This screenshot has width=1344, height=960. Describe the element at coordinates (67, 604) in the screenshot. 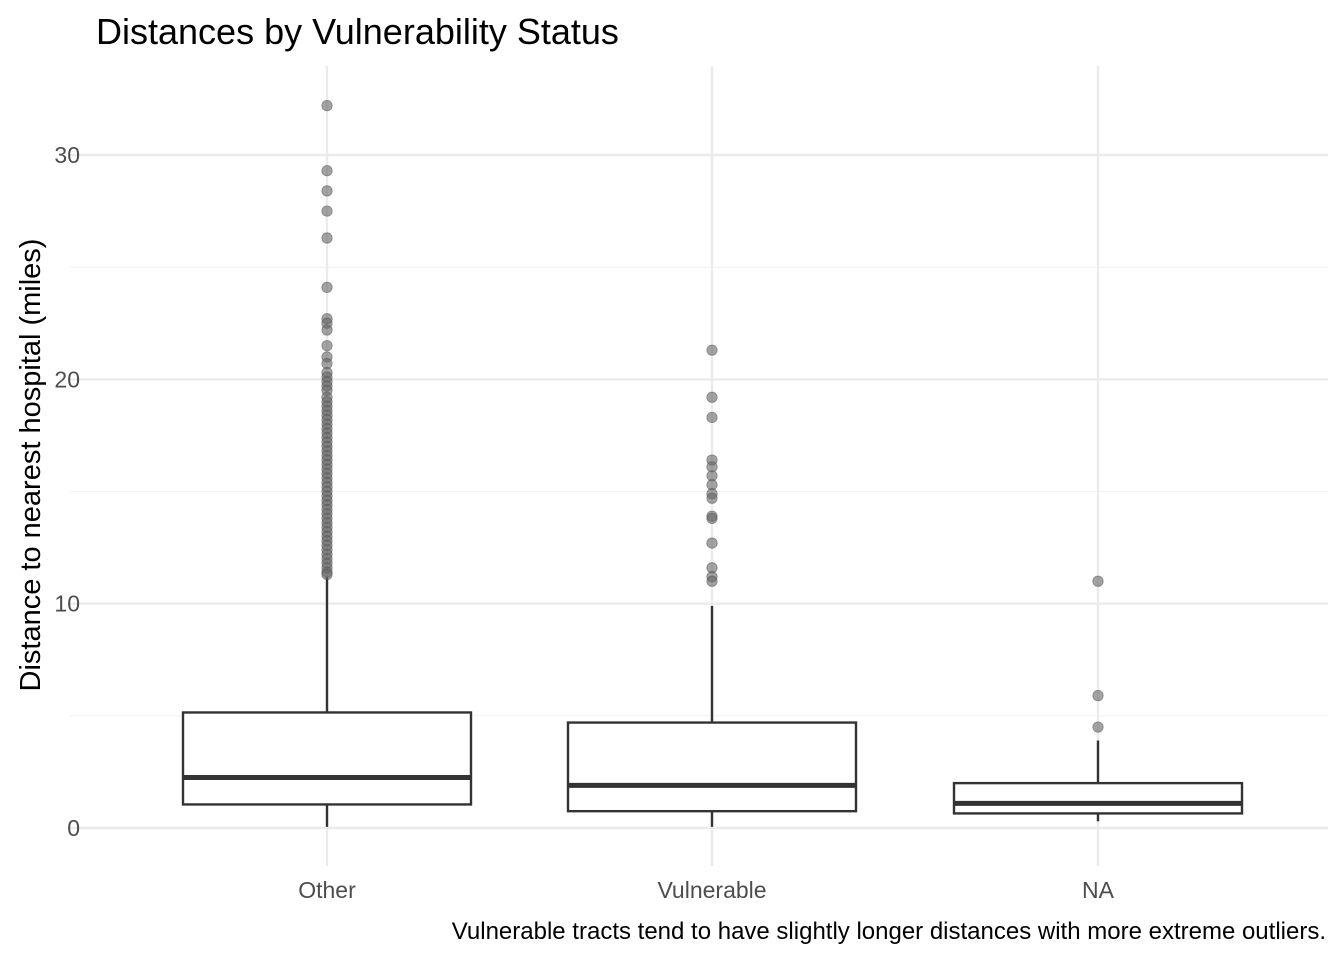

I see `y-tick-label: 10` at that location.